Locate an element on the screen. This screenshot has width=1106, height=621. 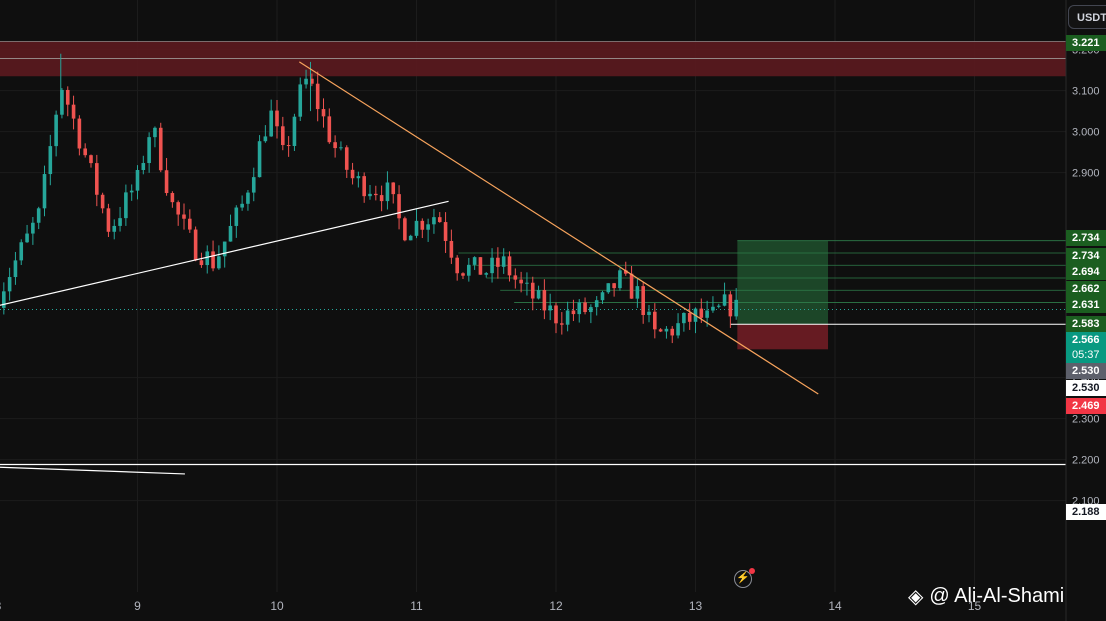
x-tick-label: 8 is located at coordinates (1, 606).